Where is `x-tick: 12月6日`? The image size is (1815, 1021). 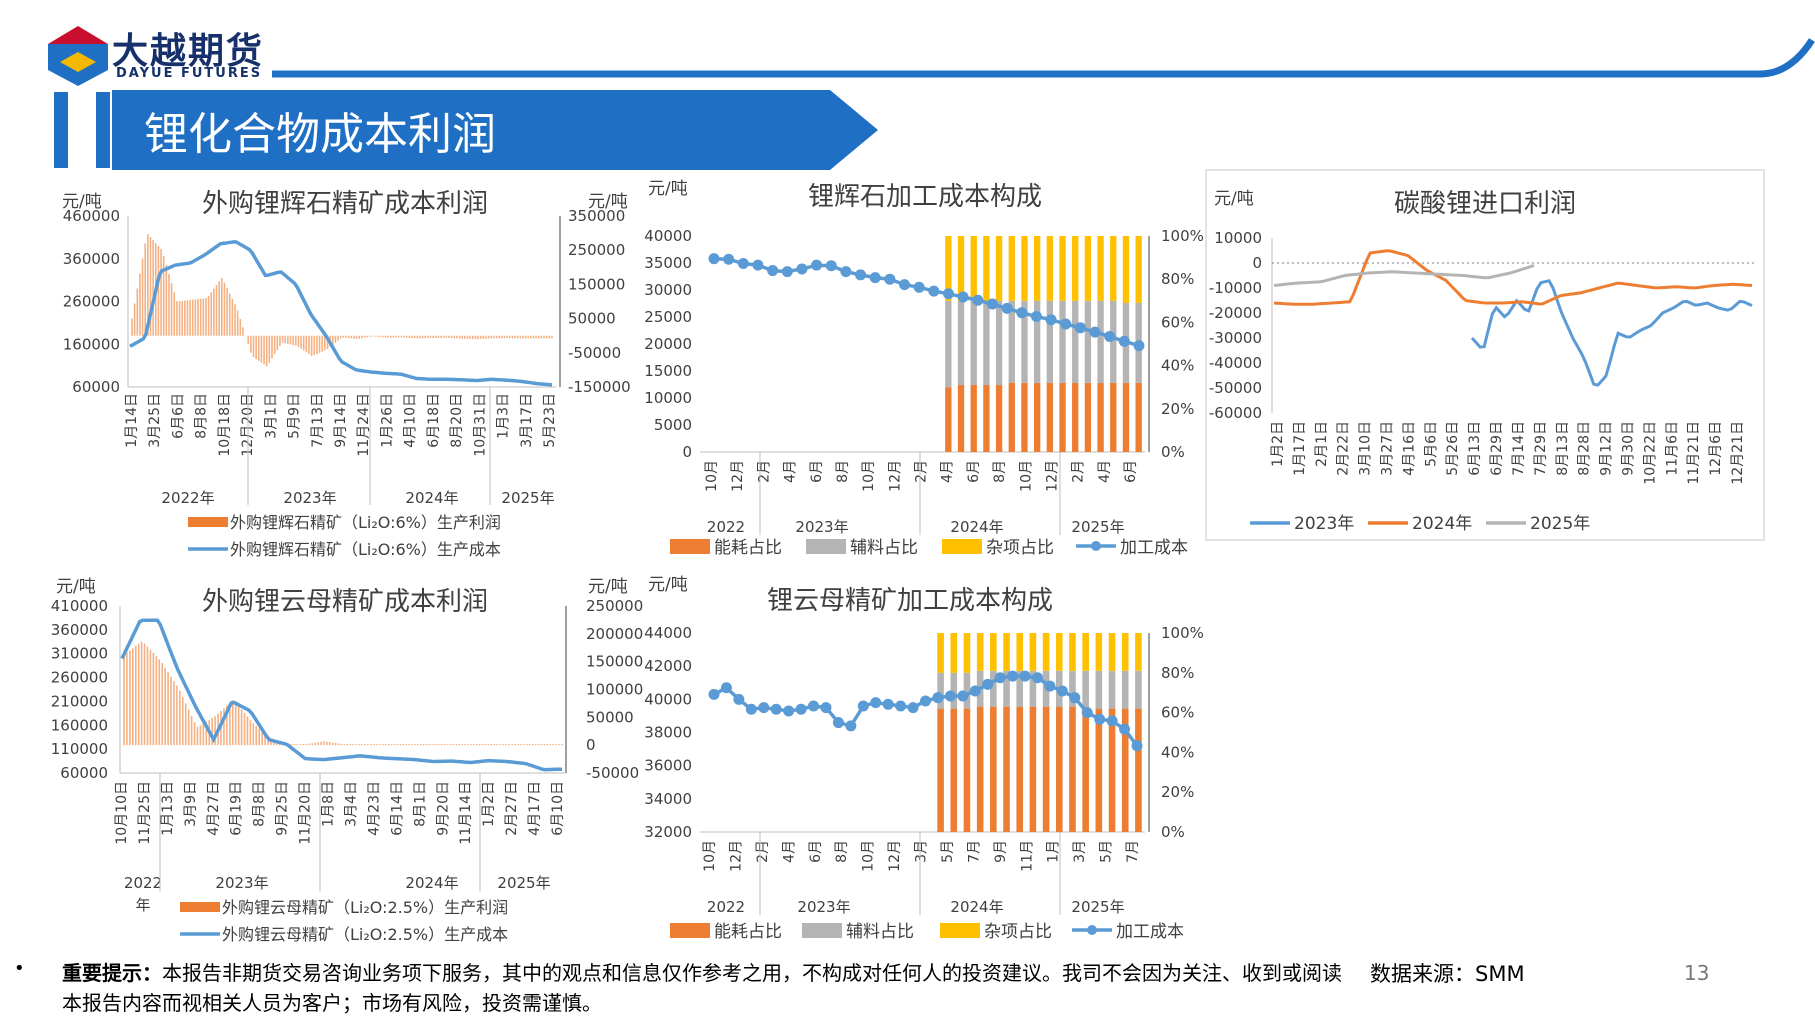 x-tick: 12月6日 is located at coordinates (1716, 448).